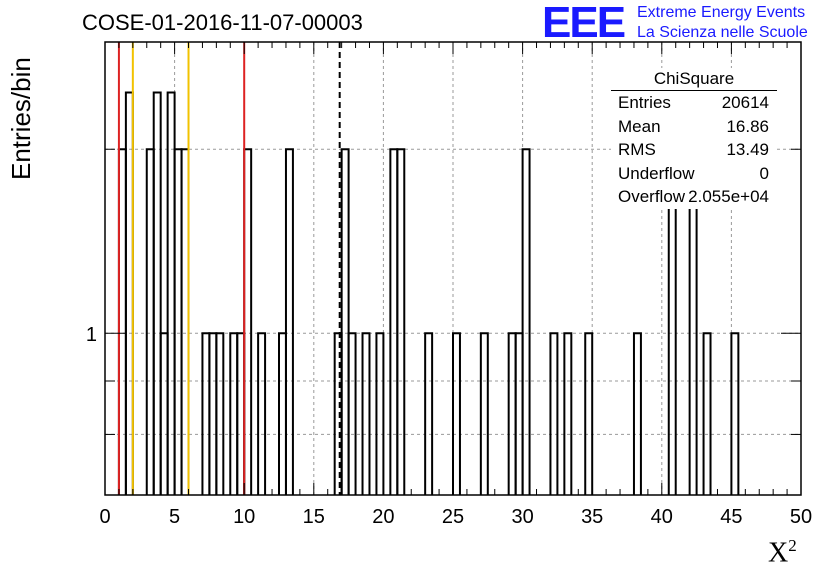 The width and height of the screenshot is (836, 572). Describe the element at coordinates (721, 12) in the screenshot. I see `logo-line-1: Extreme Energy Events` at that location.